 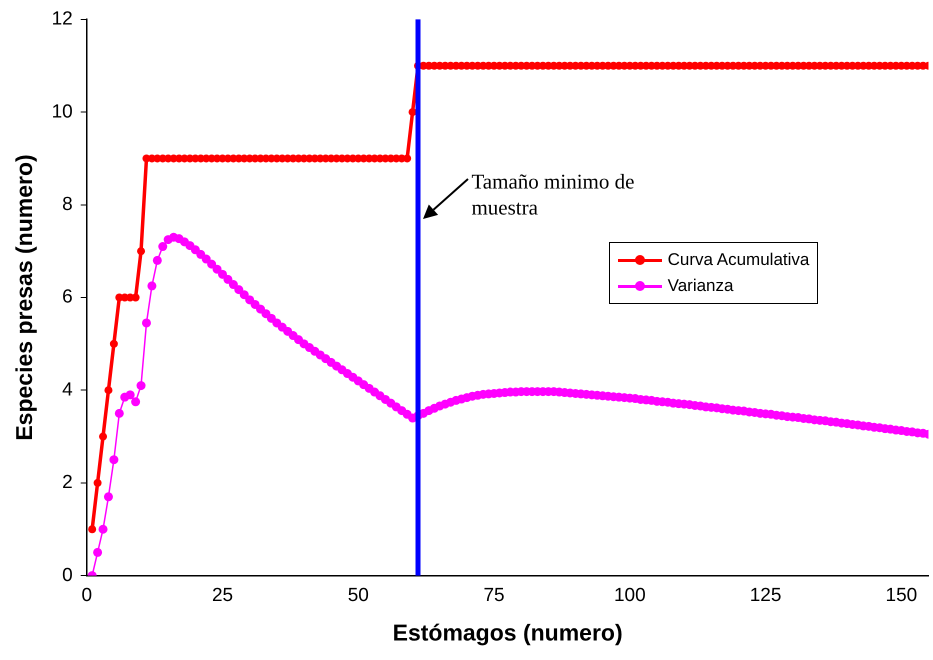 What do you see at coordinates (739, 260) in the screenshot?
I see `legend-label: Curva Acumulativa` at bounding box center [739, 260].